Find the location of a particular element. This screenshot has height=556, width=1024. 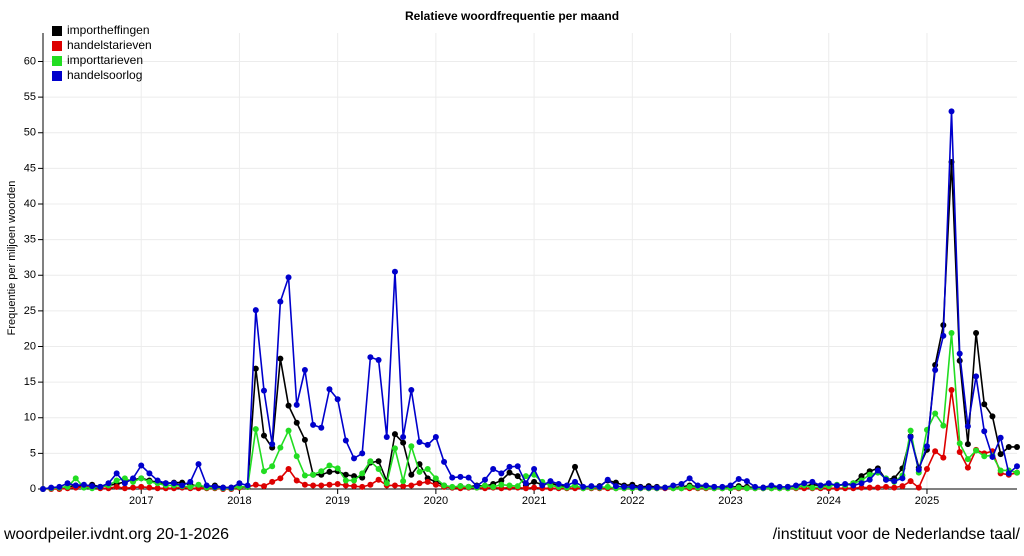

y-tick-label: 45 is located at coordinates (30, 168).